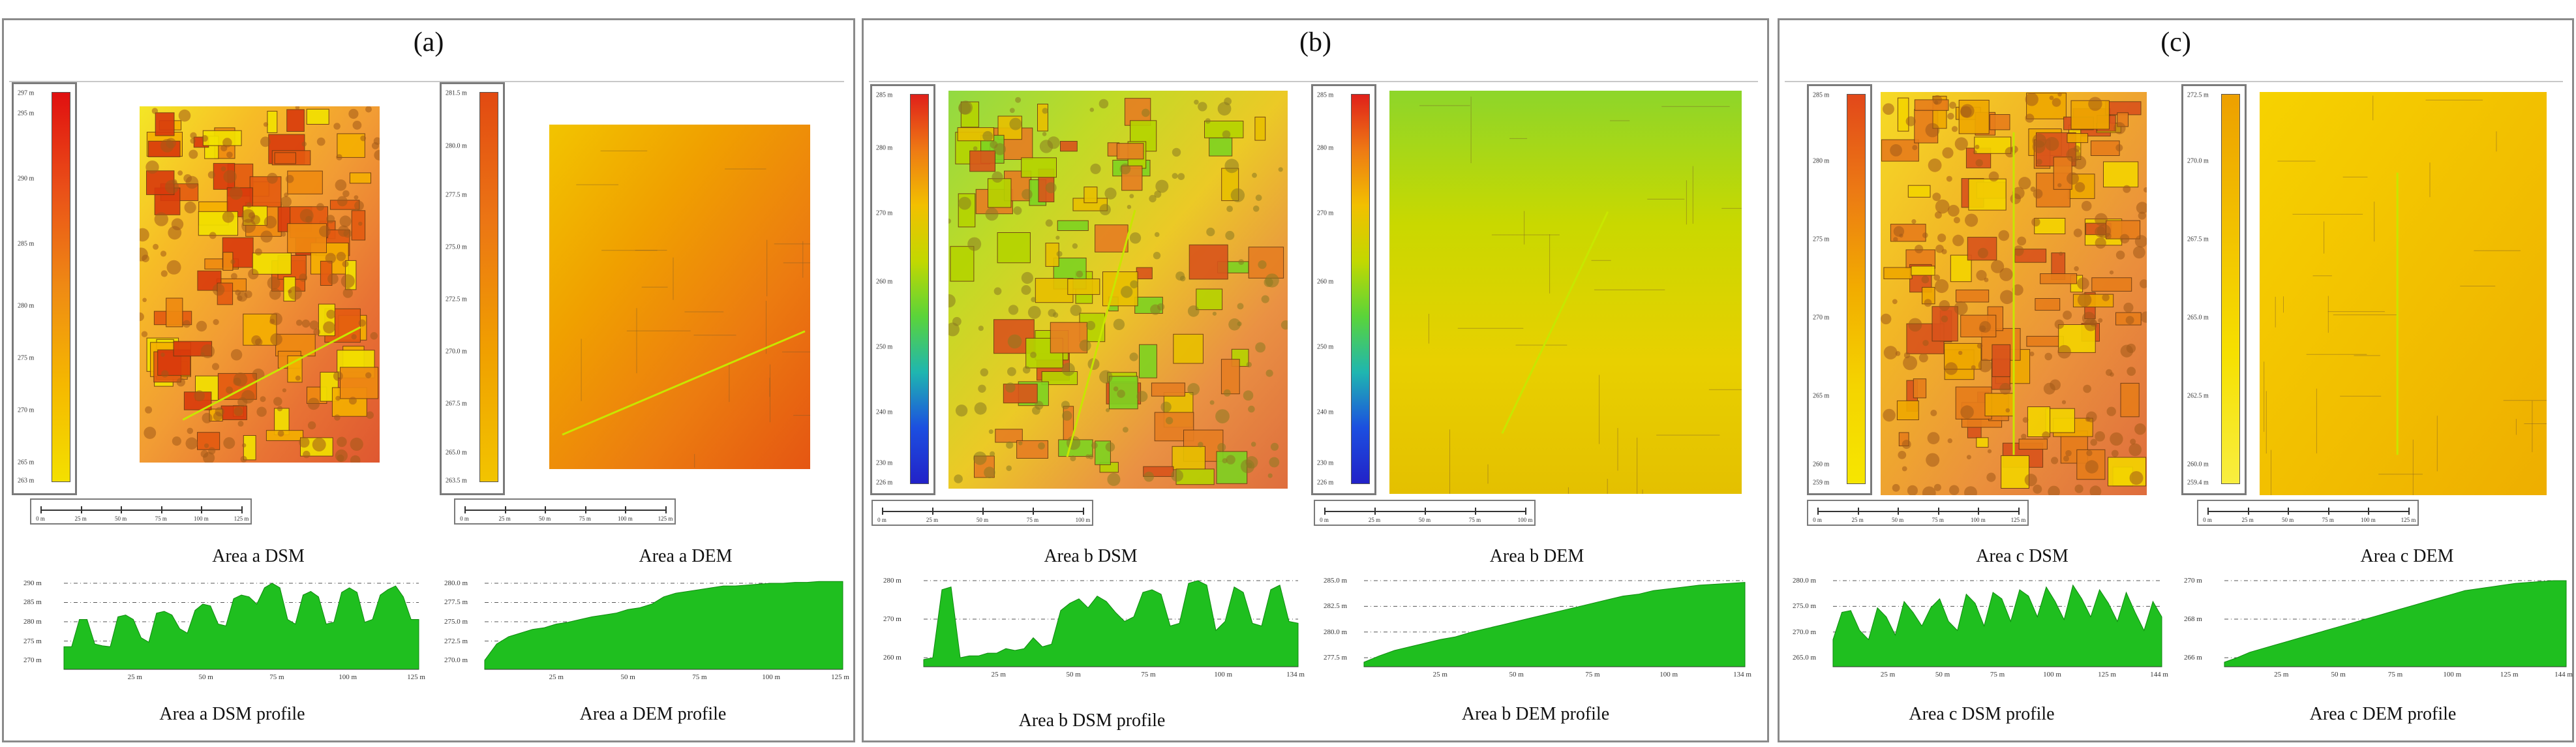 Image resolution: width=2576 pixels, height=747 pixels. Describe the element at coordinates (32, 602) in the screenshot. I see `y-tick-label: 285 m` at that location.